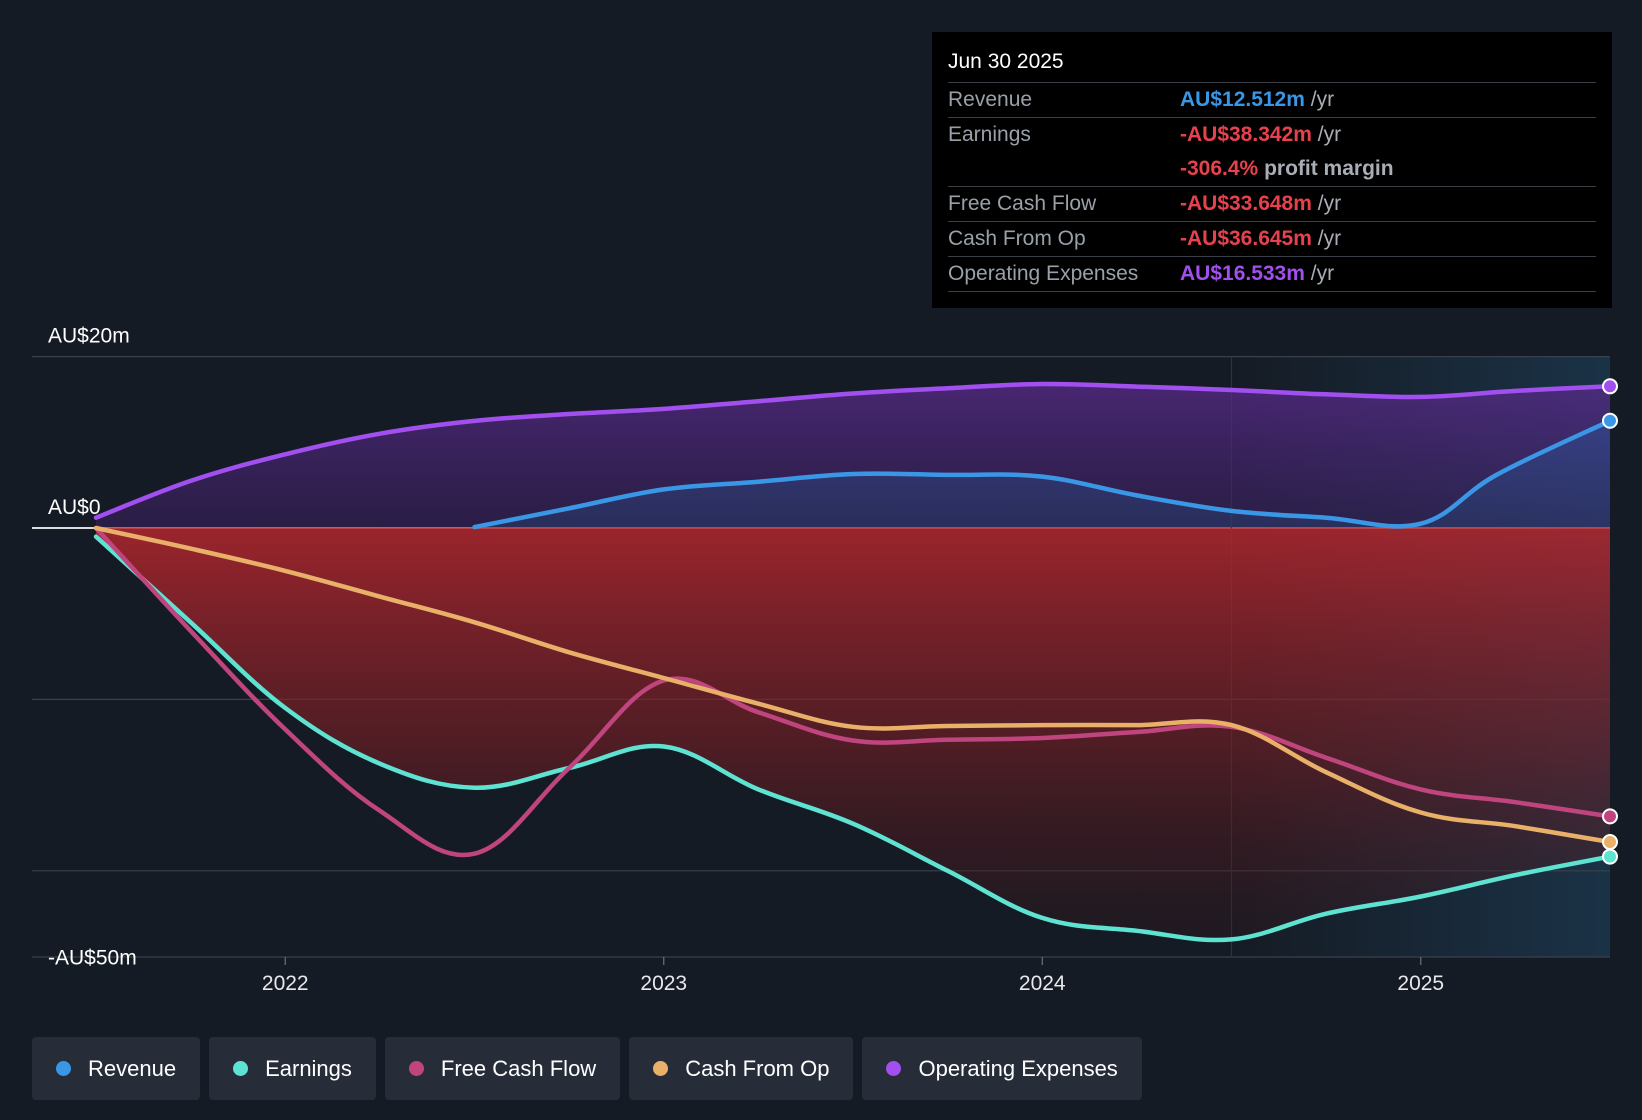 The image size is (1642, 1120). I want to click on legend-label: Free Cash Flow, so click(518, 1068).